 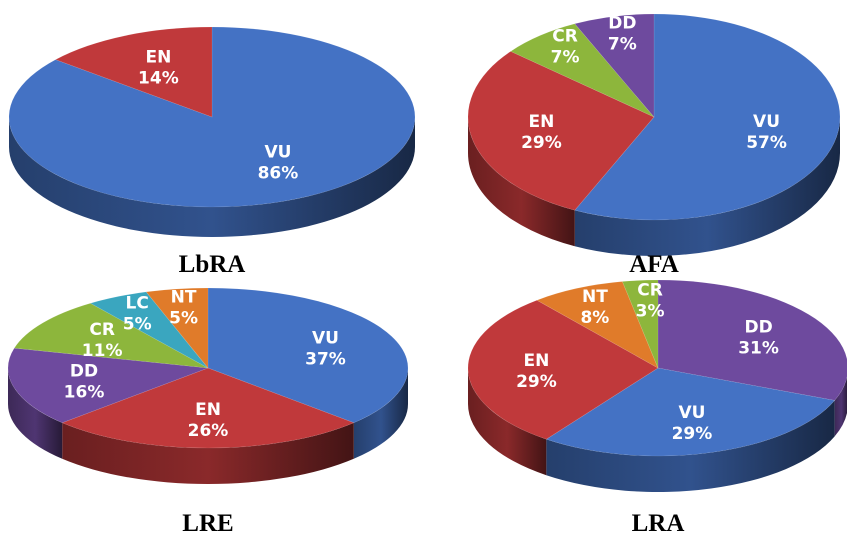 What do you see at coordinates (208, 431) in the screenshot?
I see `slice-value-en: 26%` at bounding box center [208, 431].